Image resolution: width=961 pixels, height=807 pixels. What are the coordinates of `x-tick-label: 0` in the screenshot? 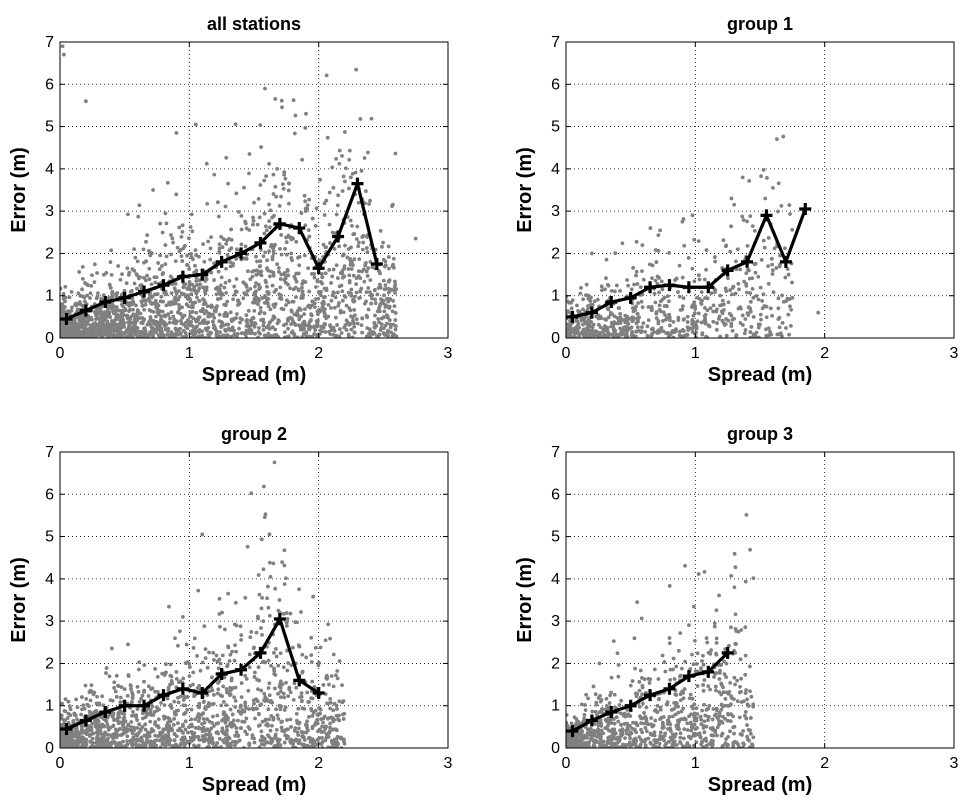 It's located at (60, 763).